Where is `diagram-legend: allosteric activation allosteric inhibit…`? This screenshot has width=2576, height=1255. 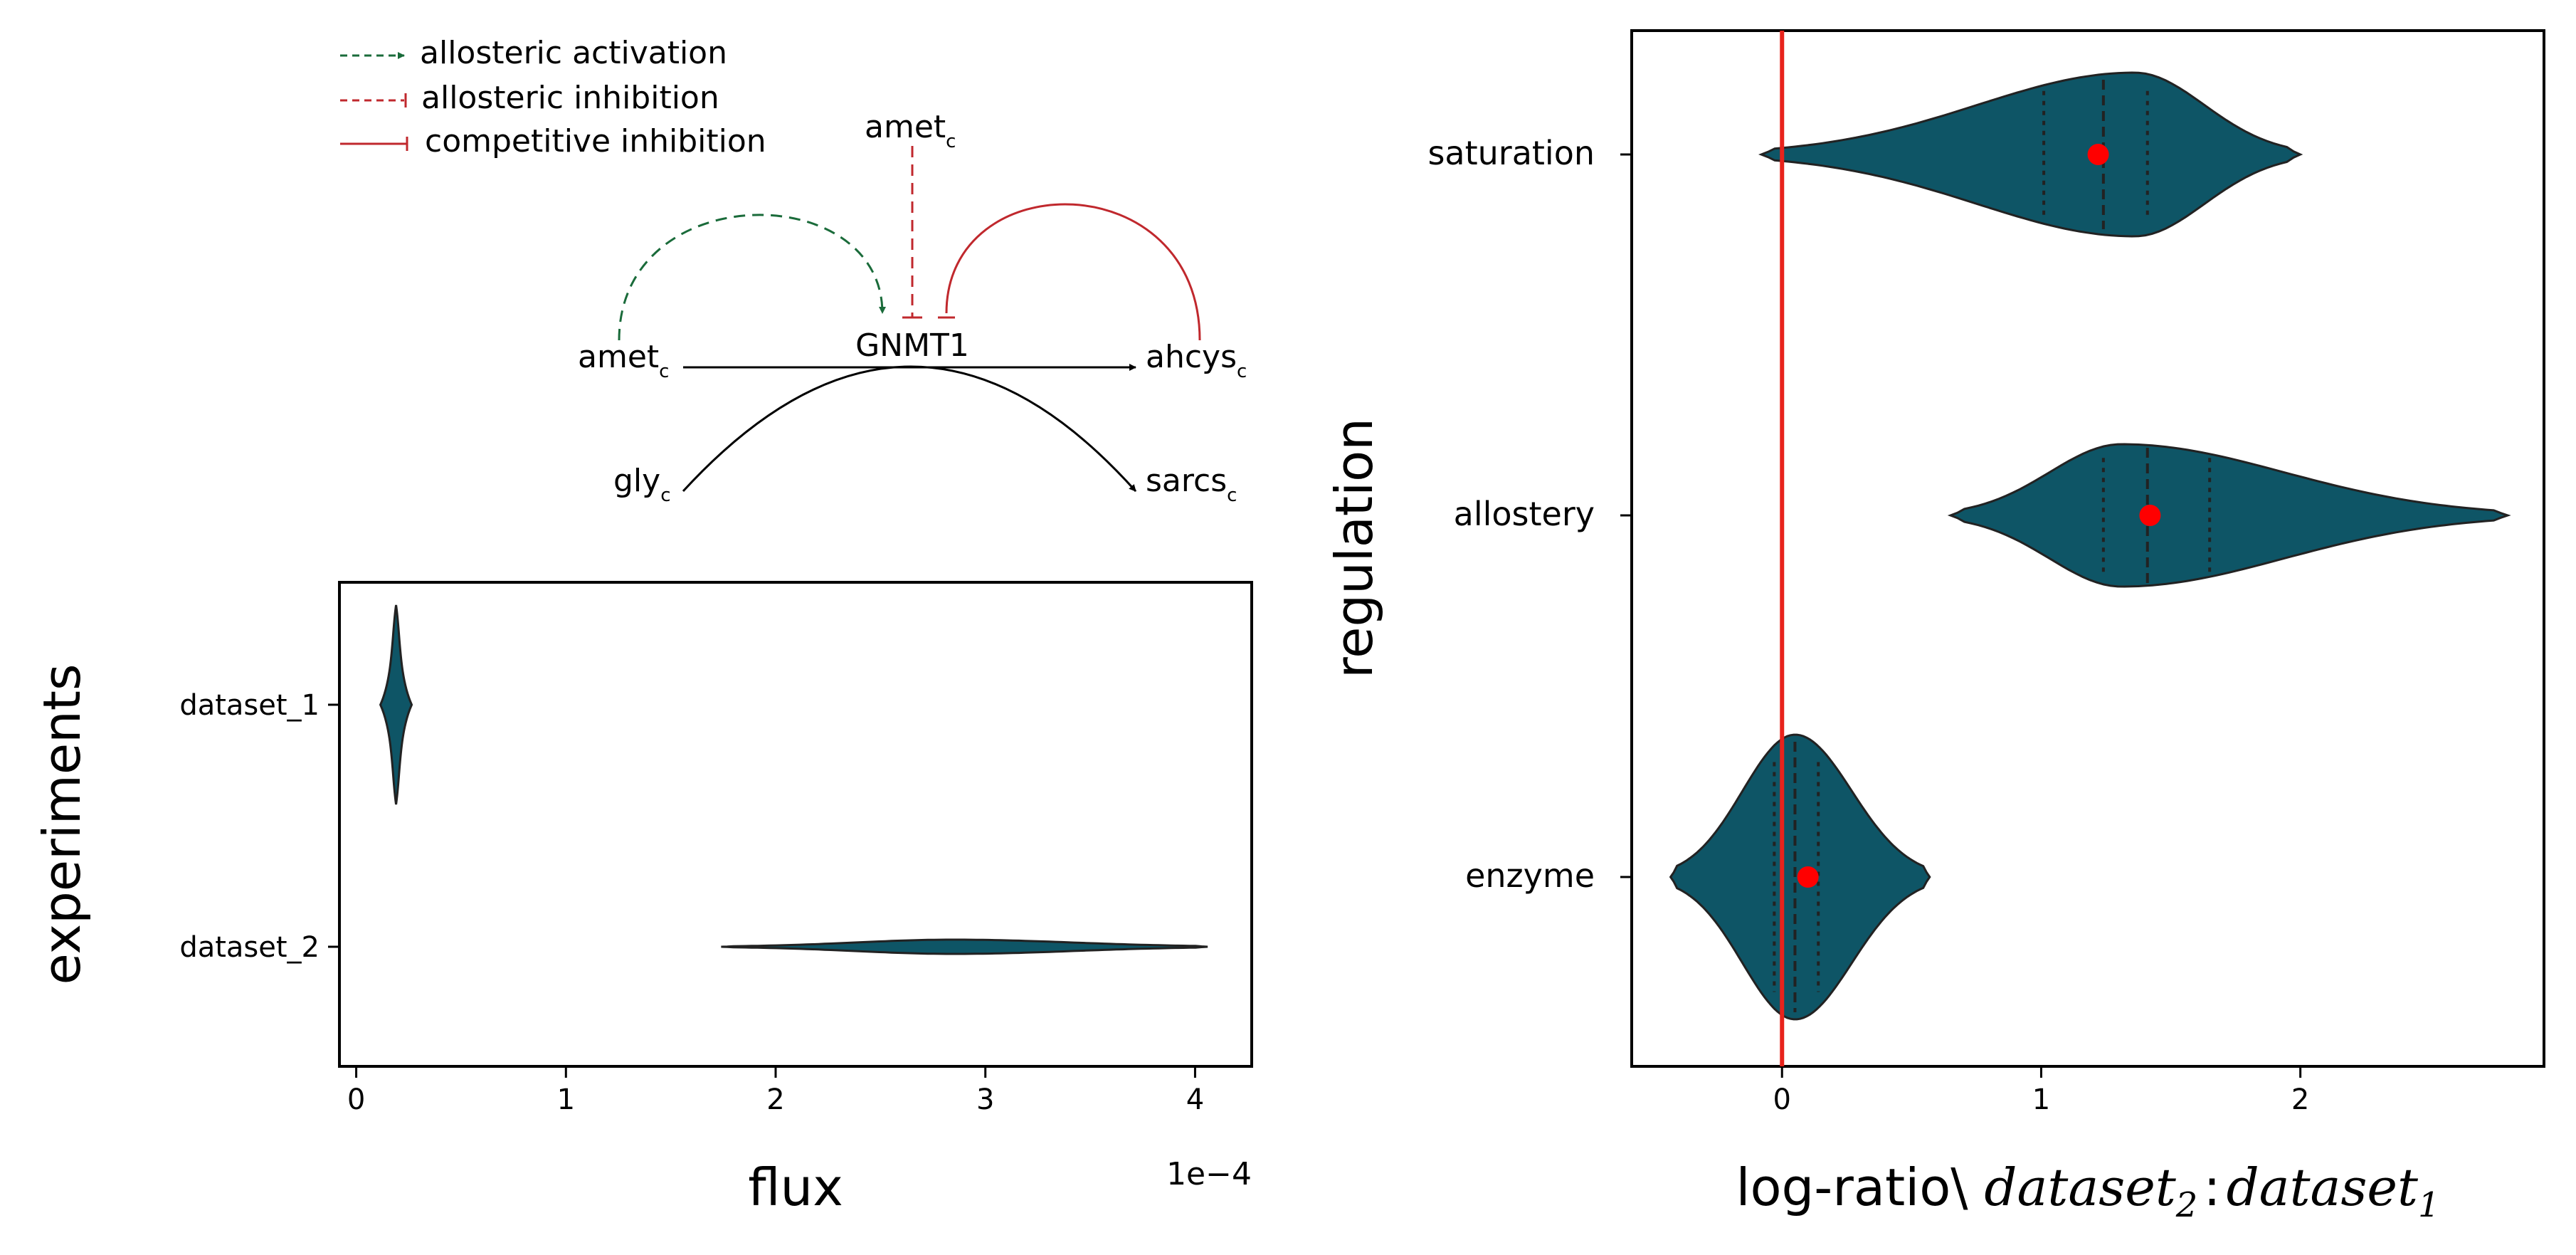
diagram-legend: allosteric activation allosteric inhibit… is located at coordinates (553, 97).